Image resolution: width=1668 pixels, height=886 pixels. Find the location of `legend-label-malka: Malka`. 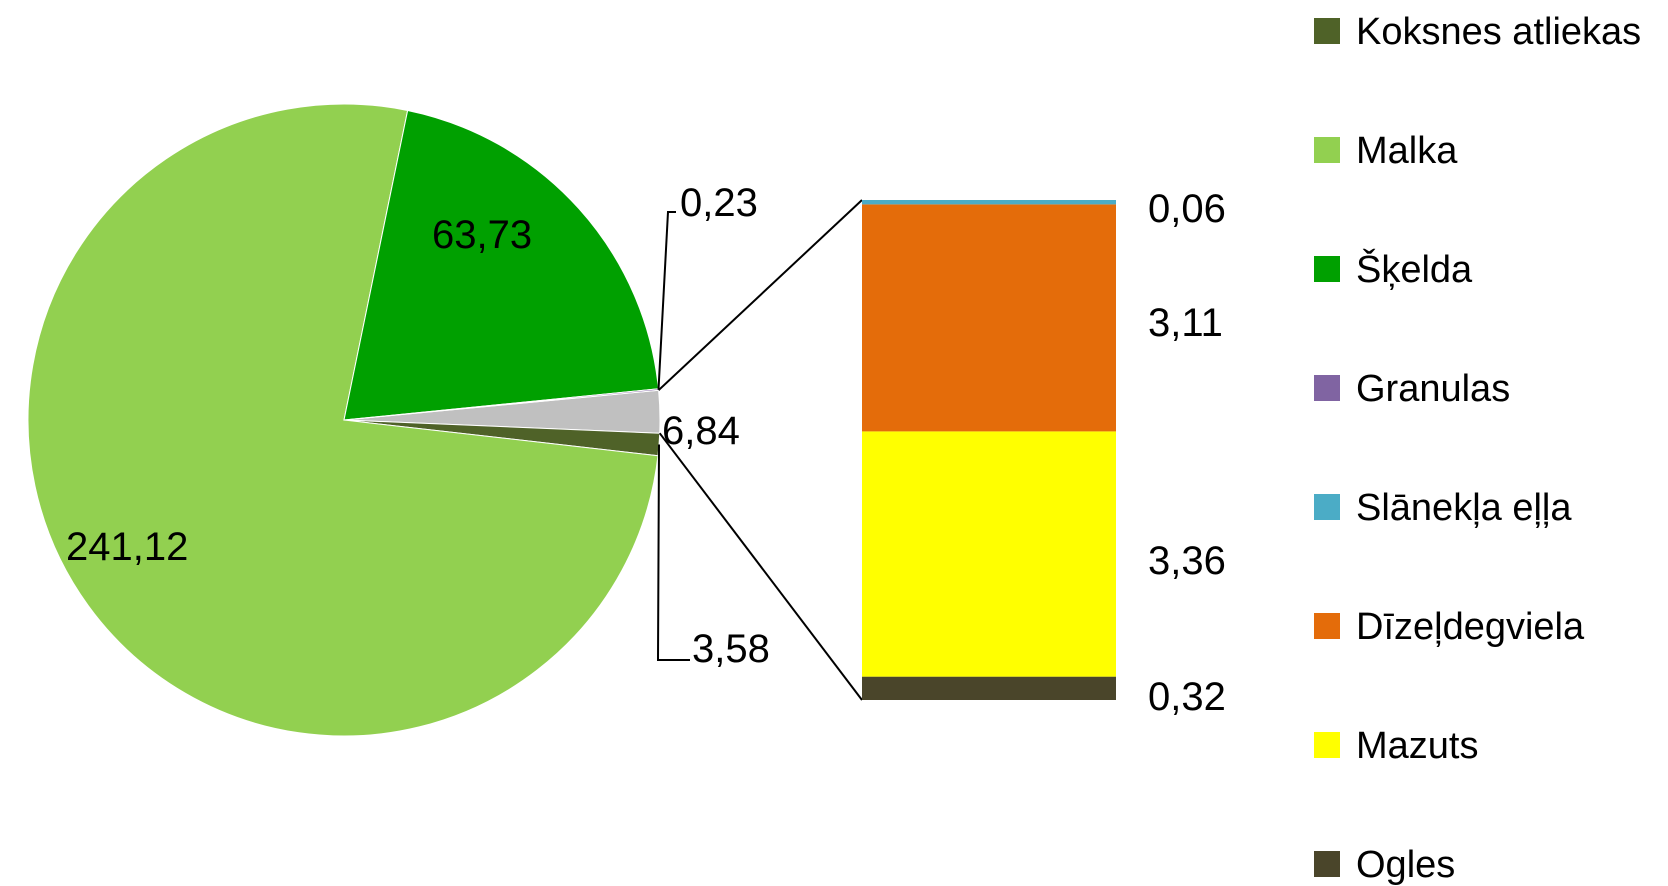

legend-label-malka: Malka is located at coordinates (1407, 151).